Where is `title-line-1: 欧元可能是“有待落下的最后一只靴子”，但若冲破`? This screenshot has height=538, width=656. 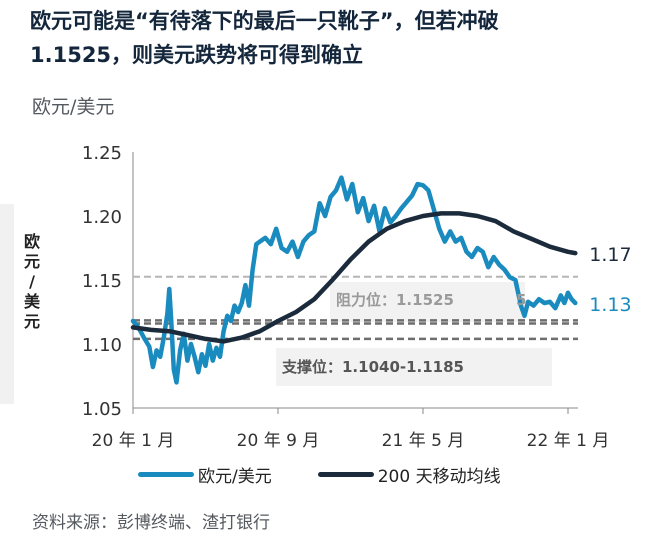
title-line-1: 欧元可能是“有待落下的最后一只靴子”，但若冲破 is located at coordinates (264, 21).